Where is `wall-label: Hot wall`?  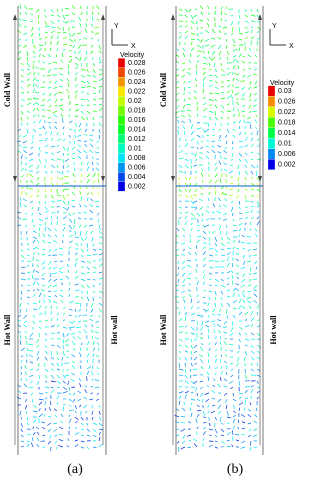 wall-label: Hot wall is located at coordinates (114, 330).